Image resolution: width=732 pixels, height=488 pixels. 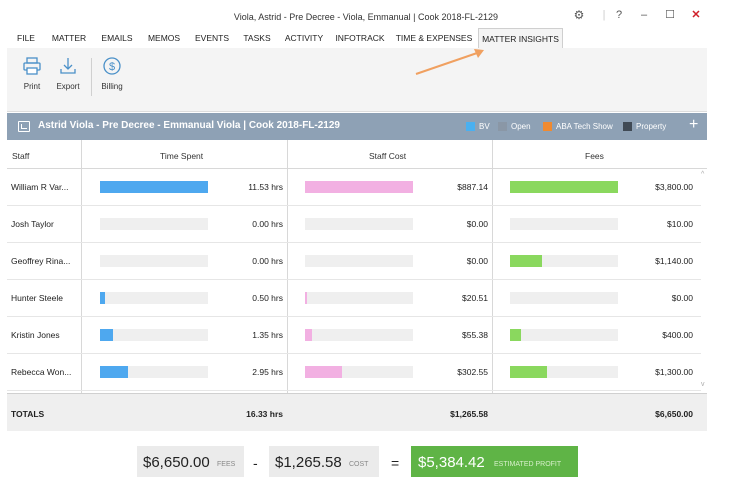 What do you see at coordinates (226, 464) in the screenshot?
I see `fees-summary-label: FEES` at bounding box center [226, 464].